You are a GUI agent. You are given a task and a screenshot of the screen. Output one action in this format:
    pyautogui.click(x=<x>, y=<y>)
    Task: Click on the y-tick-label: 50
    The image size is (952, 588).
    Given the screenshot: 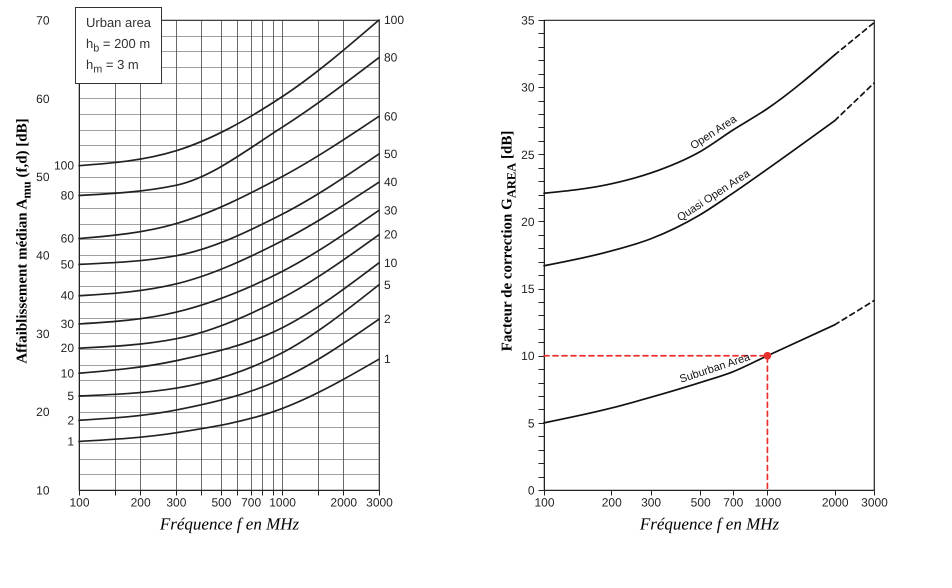 What is the action you would take?
    pyautogui.click(x=43, y=177)
    